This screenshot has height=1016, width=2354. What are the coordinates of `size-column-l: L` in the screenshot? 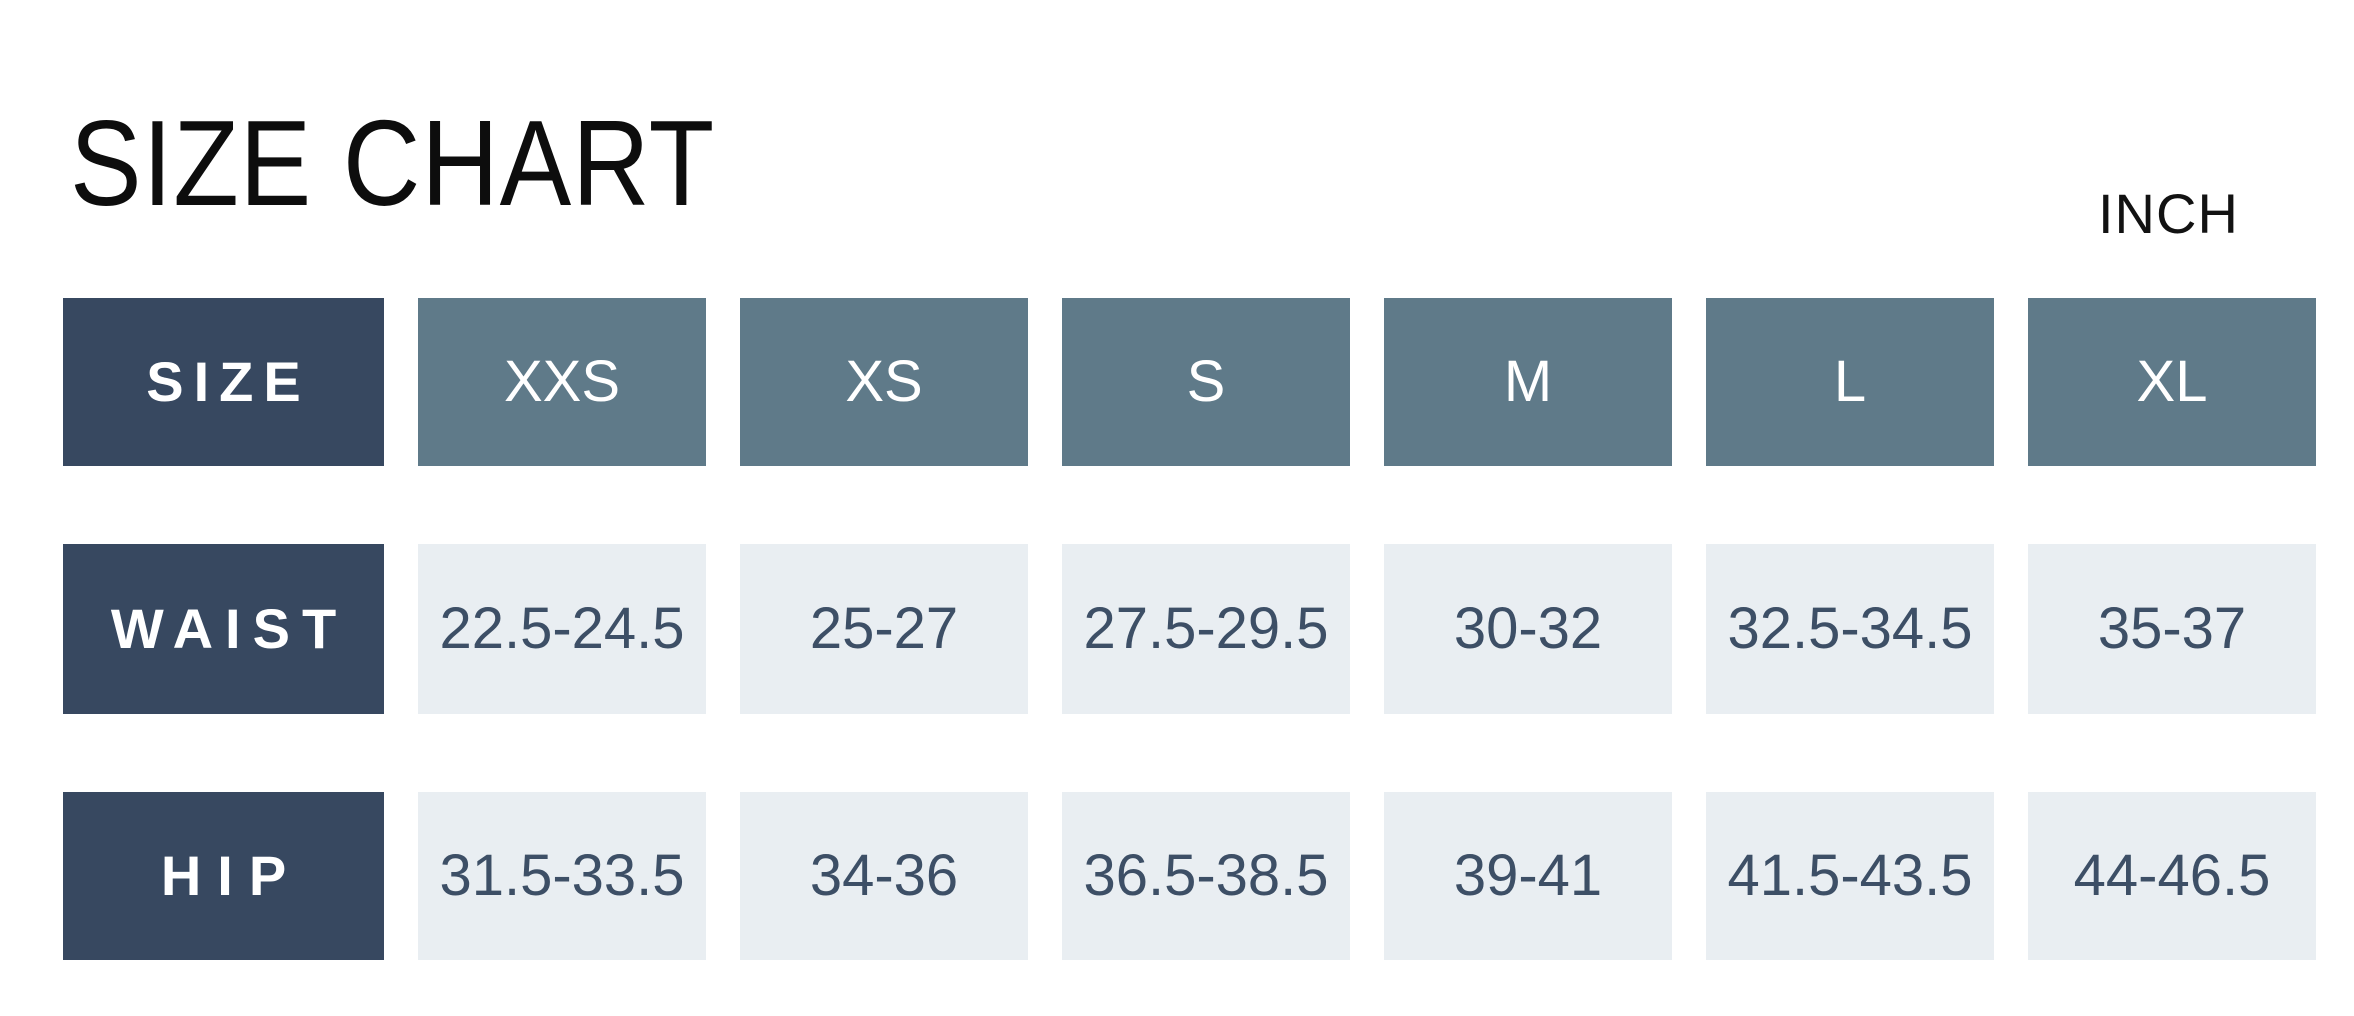 It's located at (1850, 382).